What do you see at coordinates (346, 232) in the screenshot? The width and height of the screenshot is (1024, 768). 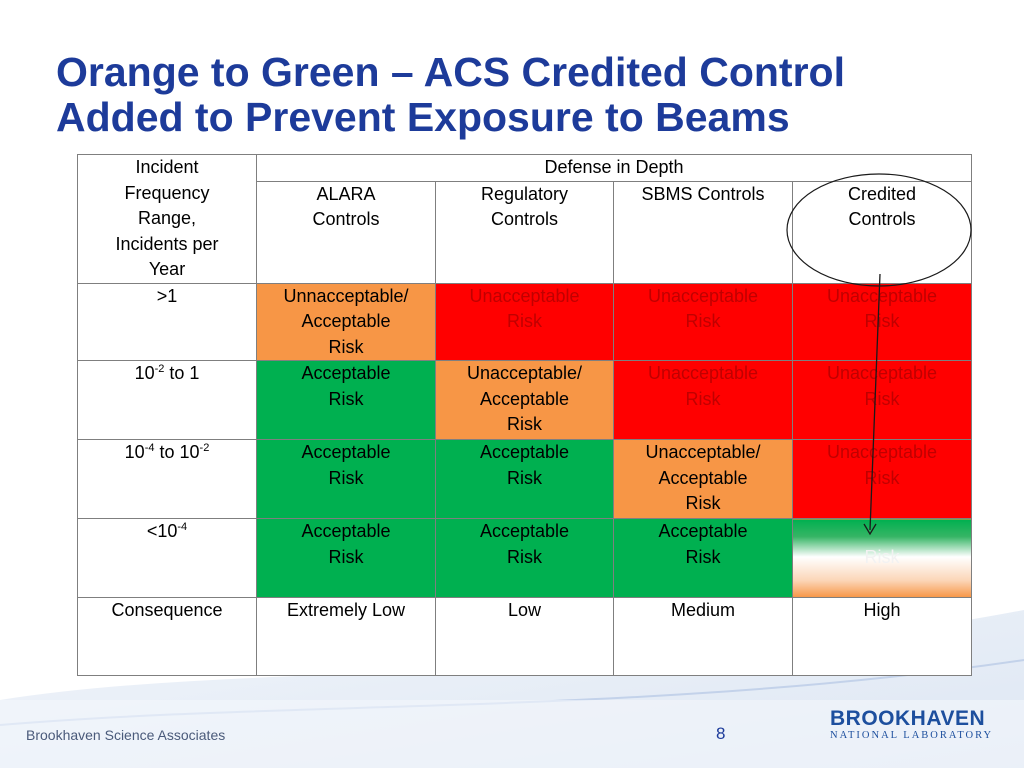 I see `column-header: ALARA Controls` at bounding box center [346, 232].